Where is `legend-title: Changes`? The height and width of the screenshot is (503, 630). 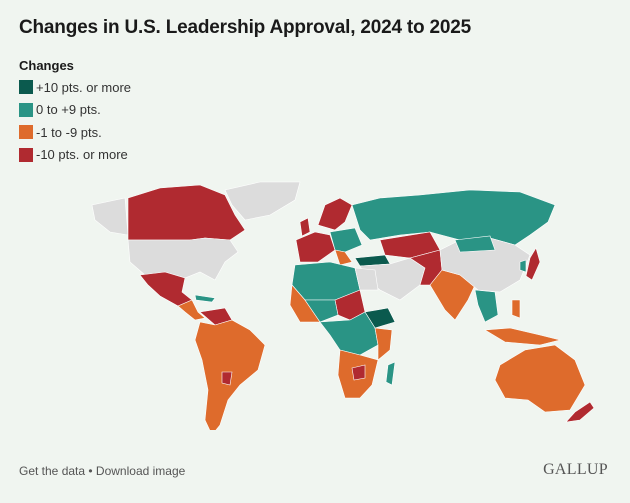
legend-title: Changes is located at coordinates (46, 65).